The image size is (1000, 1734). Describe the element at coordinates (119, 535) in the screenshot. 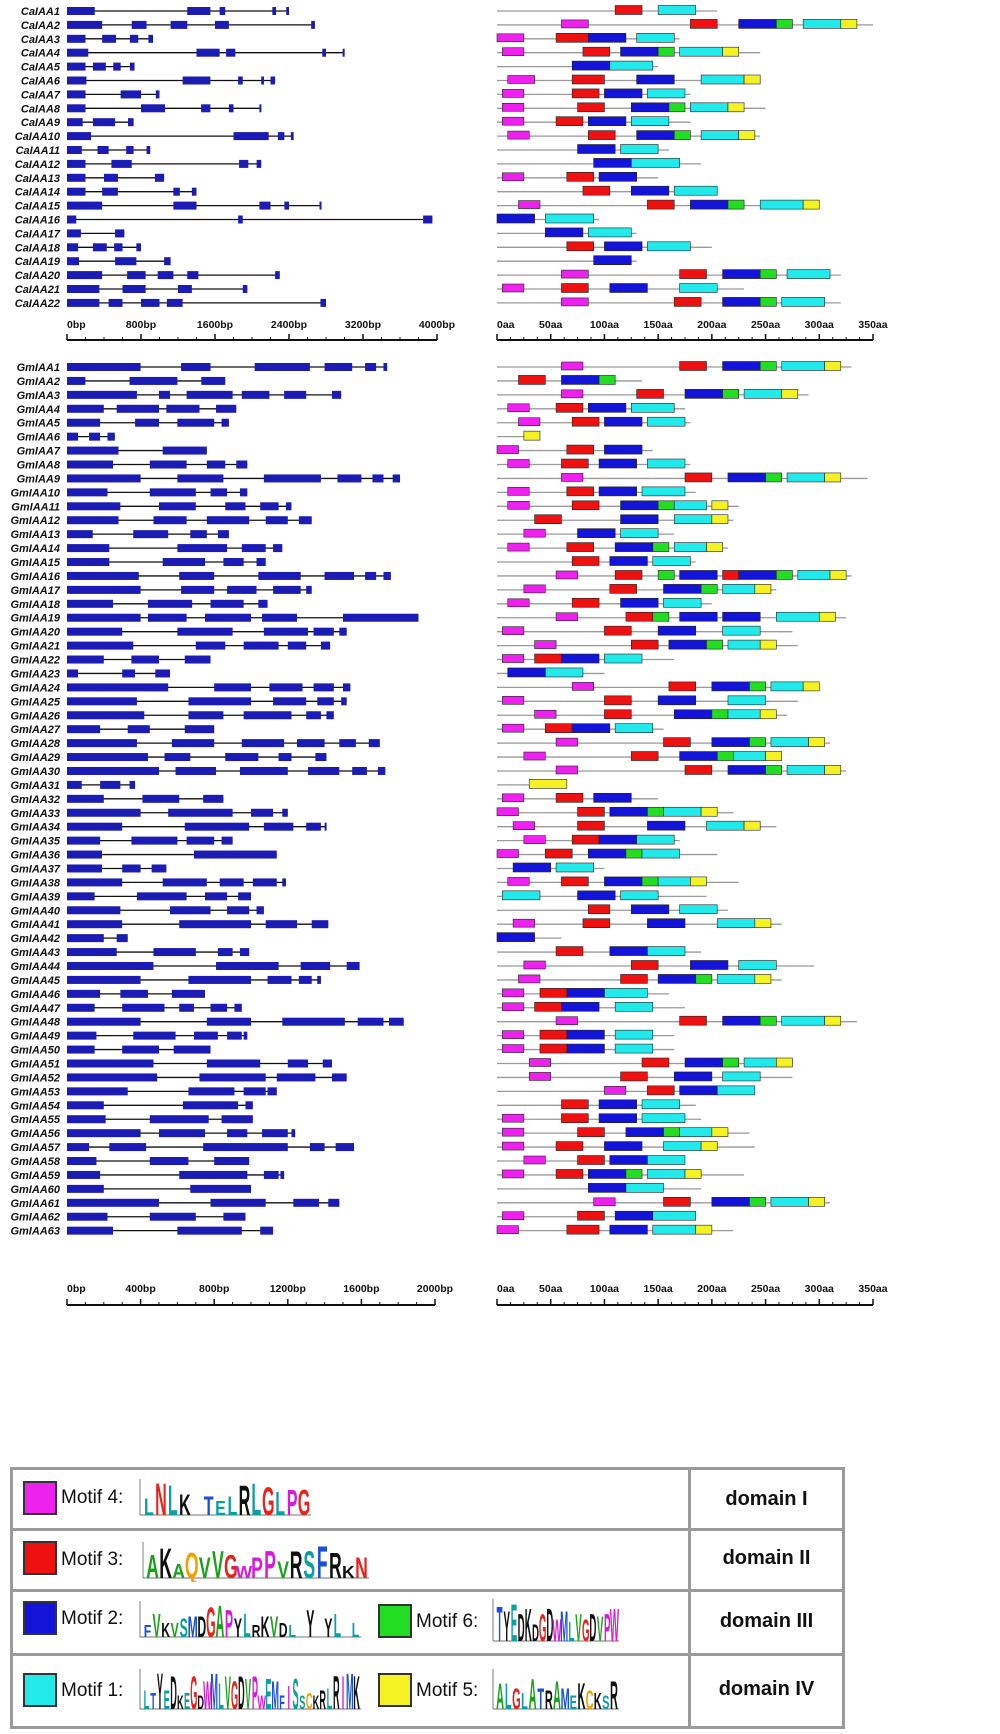

I see `panel_gm-gene-row: GmIAA13` at that location.